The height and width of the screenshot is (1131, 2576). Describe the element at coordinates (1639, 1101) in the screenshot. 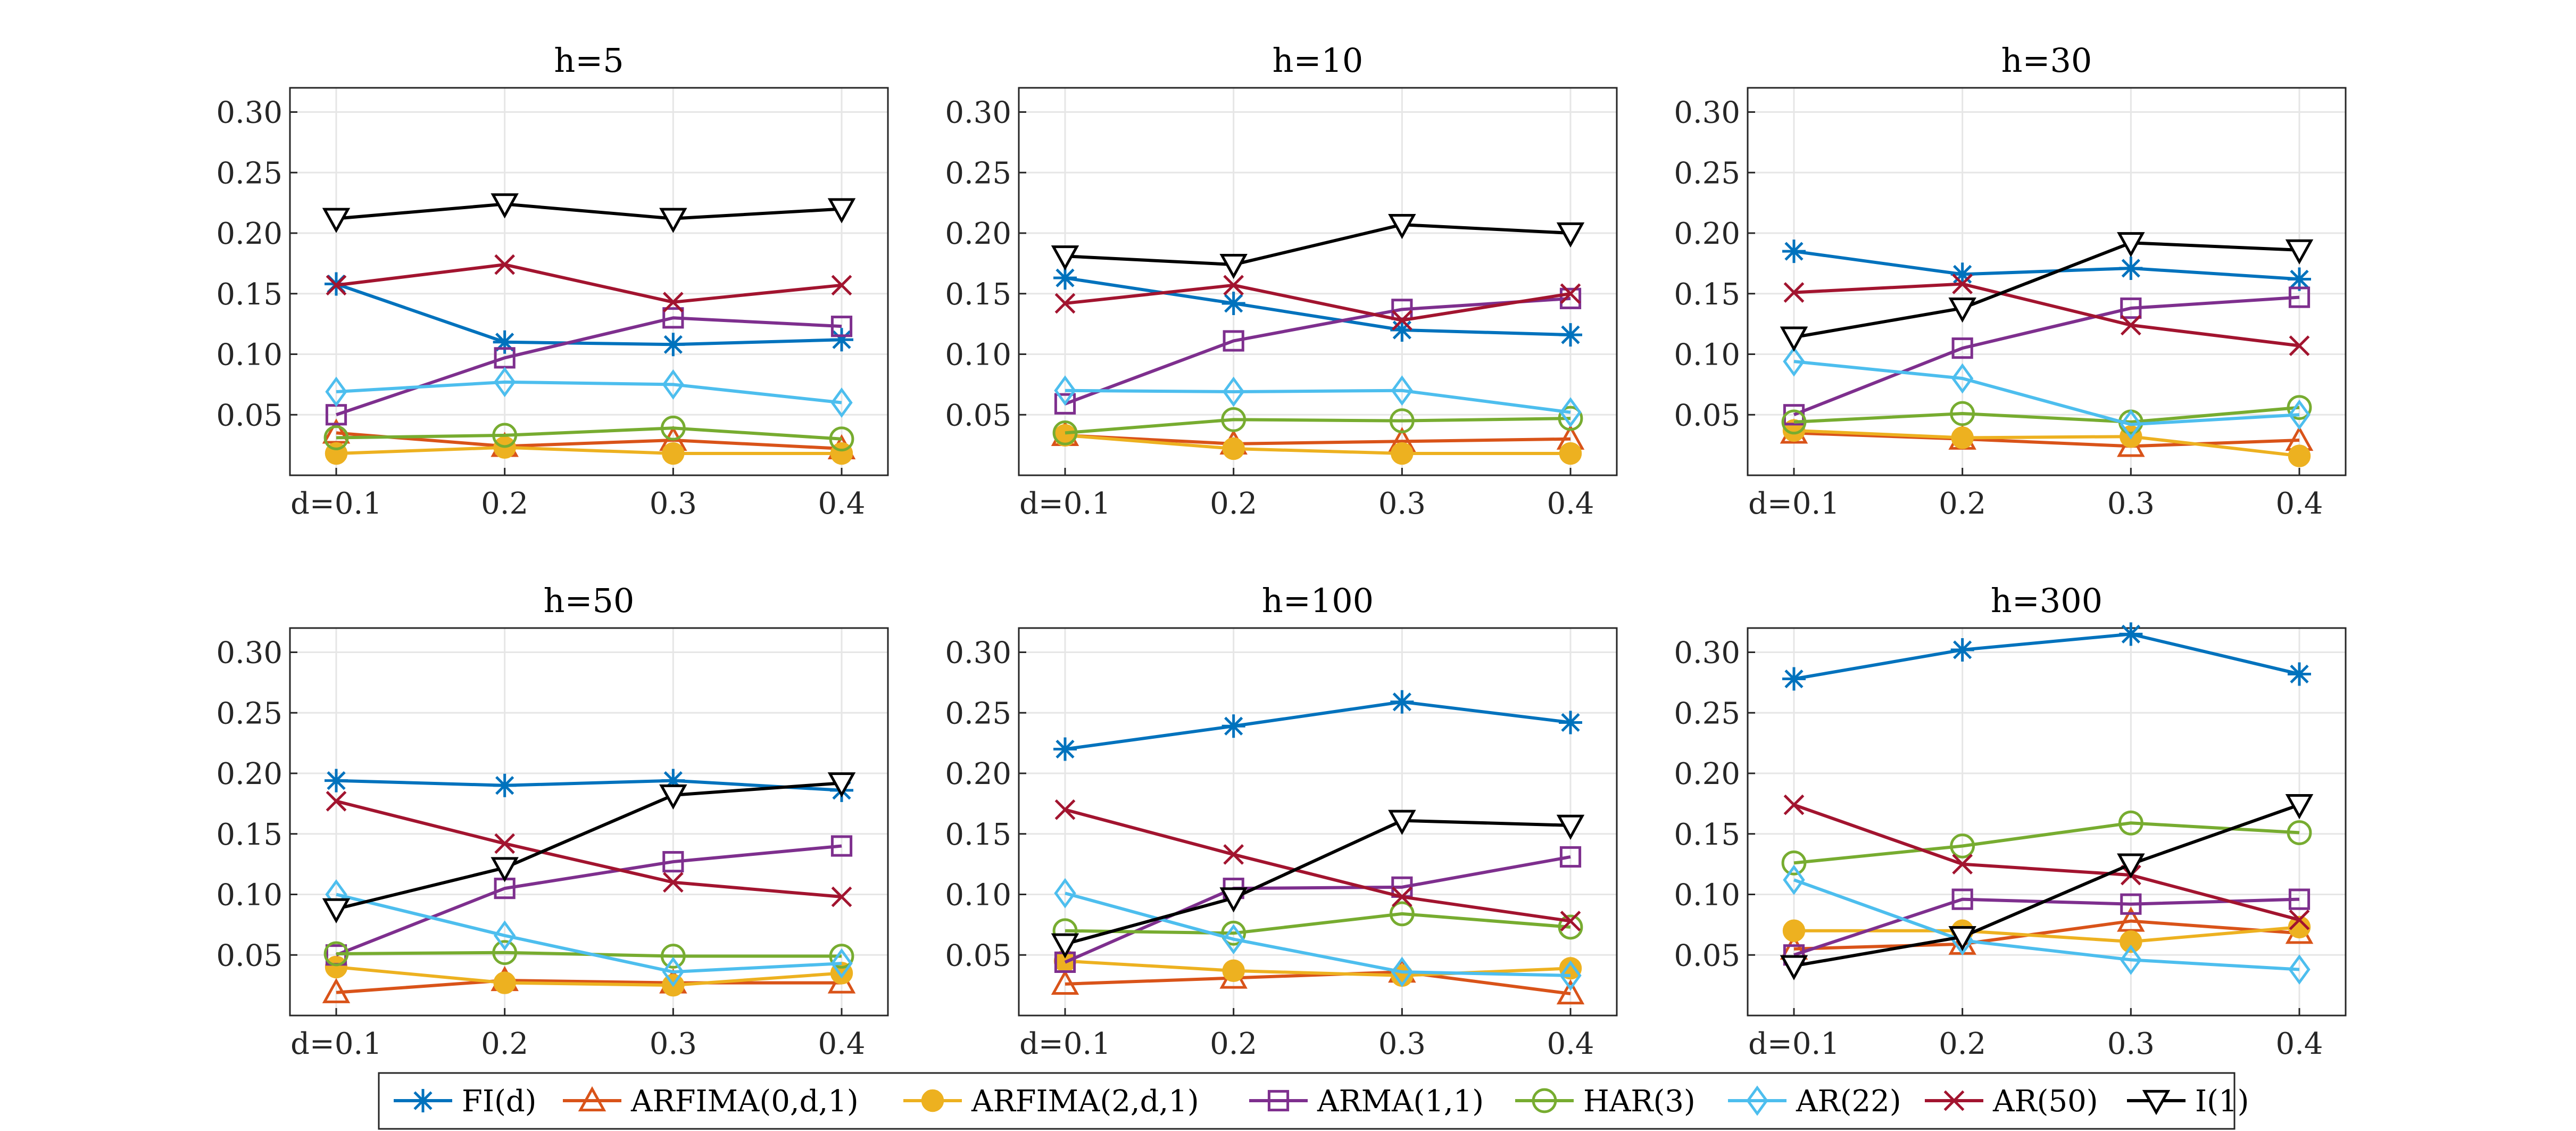

I see `legend-label: HAR(3)` at that location.